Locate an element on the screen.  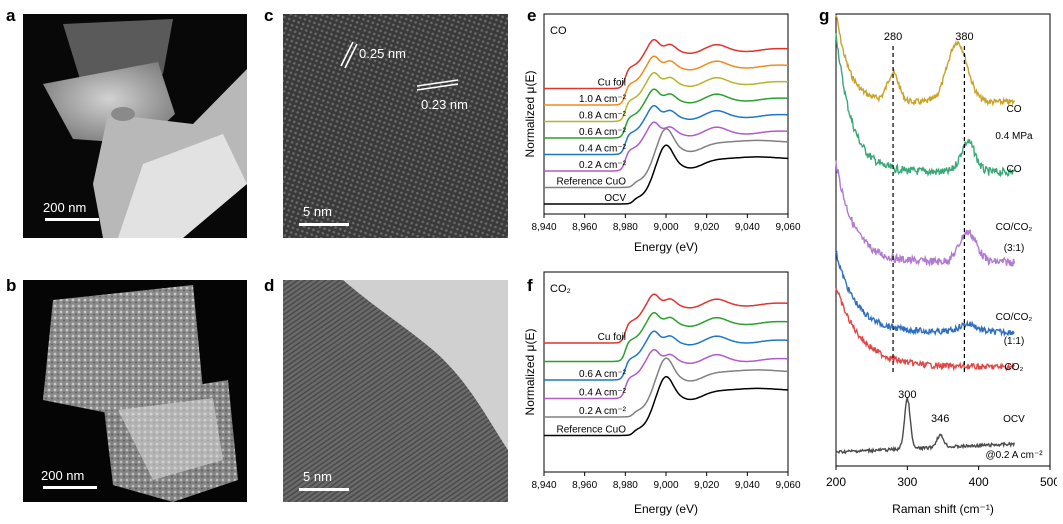
micrograph-d: 5 nm is located at coordinates (395, 391).